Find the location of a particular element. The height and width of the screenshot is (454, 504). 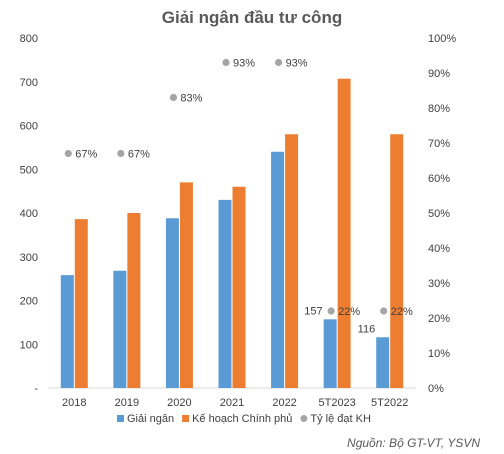

source-note: Nguồn: Bộ GT-VT, YSVN is located at coordinates (413, 443).